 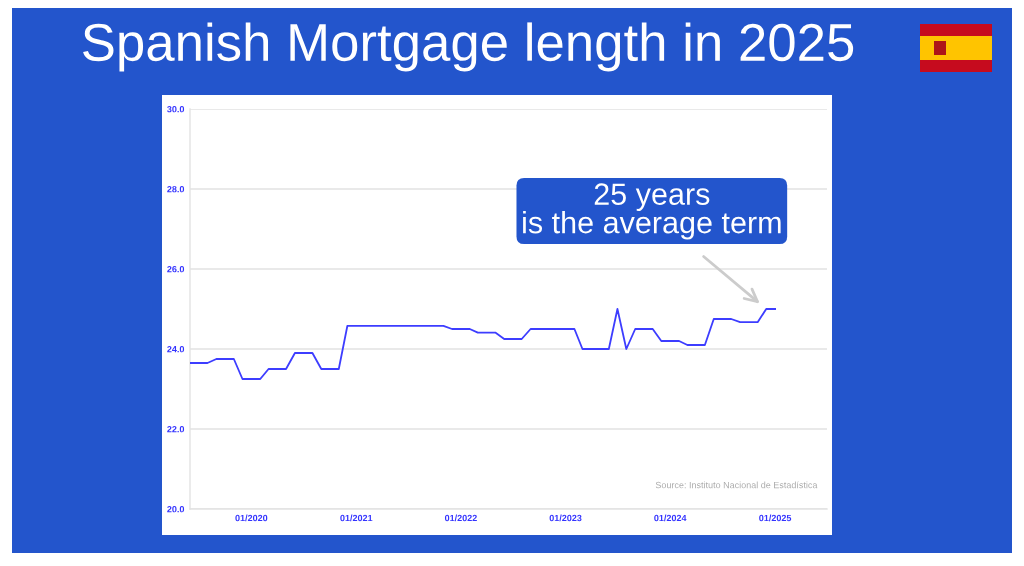 What do you see at coordinates (176, 189) in the screenshot?
I see `y-tick-label: 28.0` at bounding box center [176, 189].